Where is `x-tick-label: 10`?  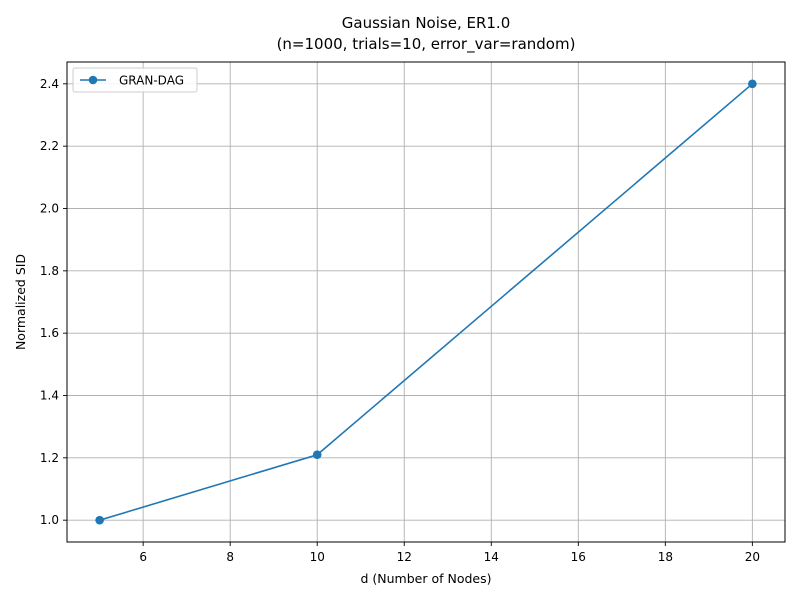
x-tick-label: 10 is located at coordinates (317, 557).